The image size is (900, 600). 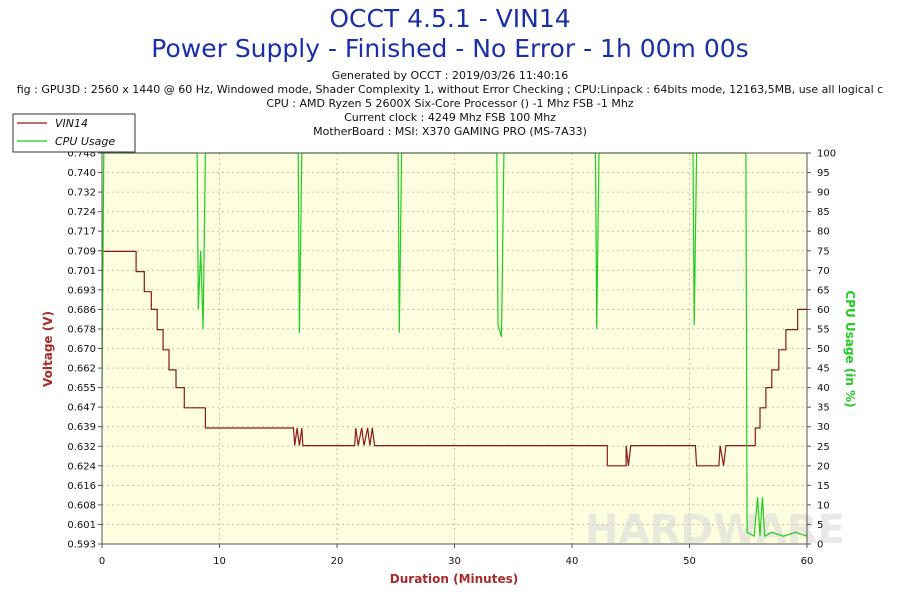 What do you see at coordinates (81, 154) in the screenshot?
I see `y-tick-label: 0.748` at bounding box center [81, 154].